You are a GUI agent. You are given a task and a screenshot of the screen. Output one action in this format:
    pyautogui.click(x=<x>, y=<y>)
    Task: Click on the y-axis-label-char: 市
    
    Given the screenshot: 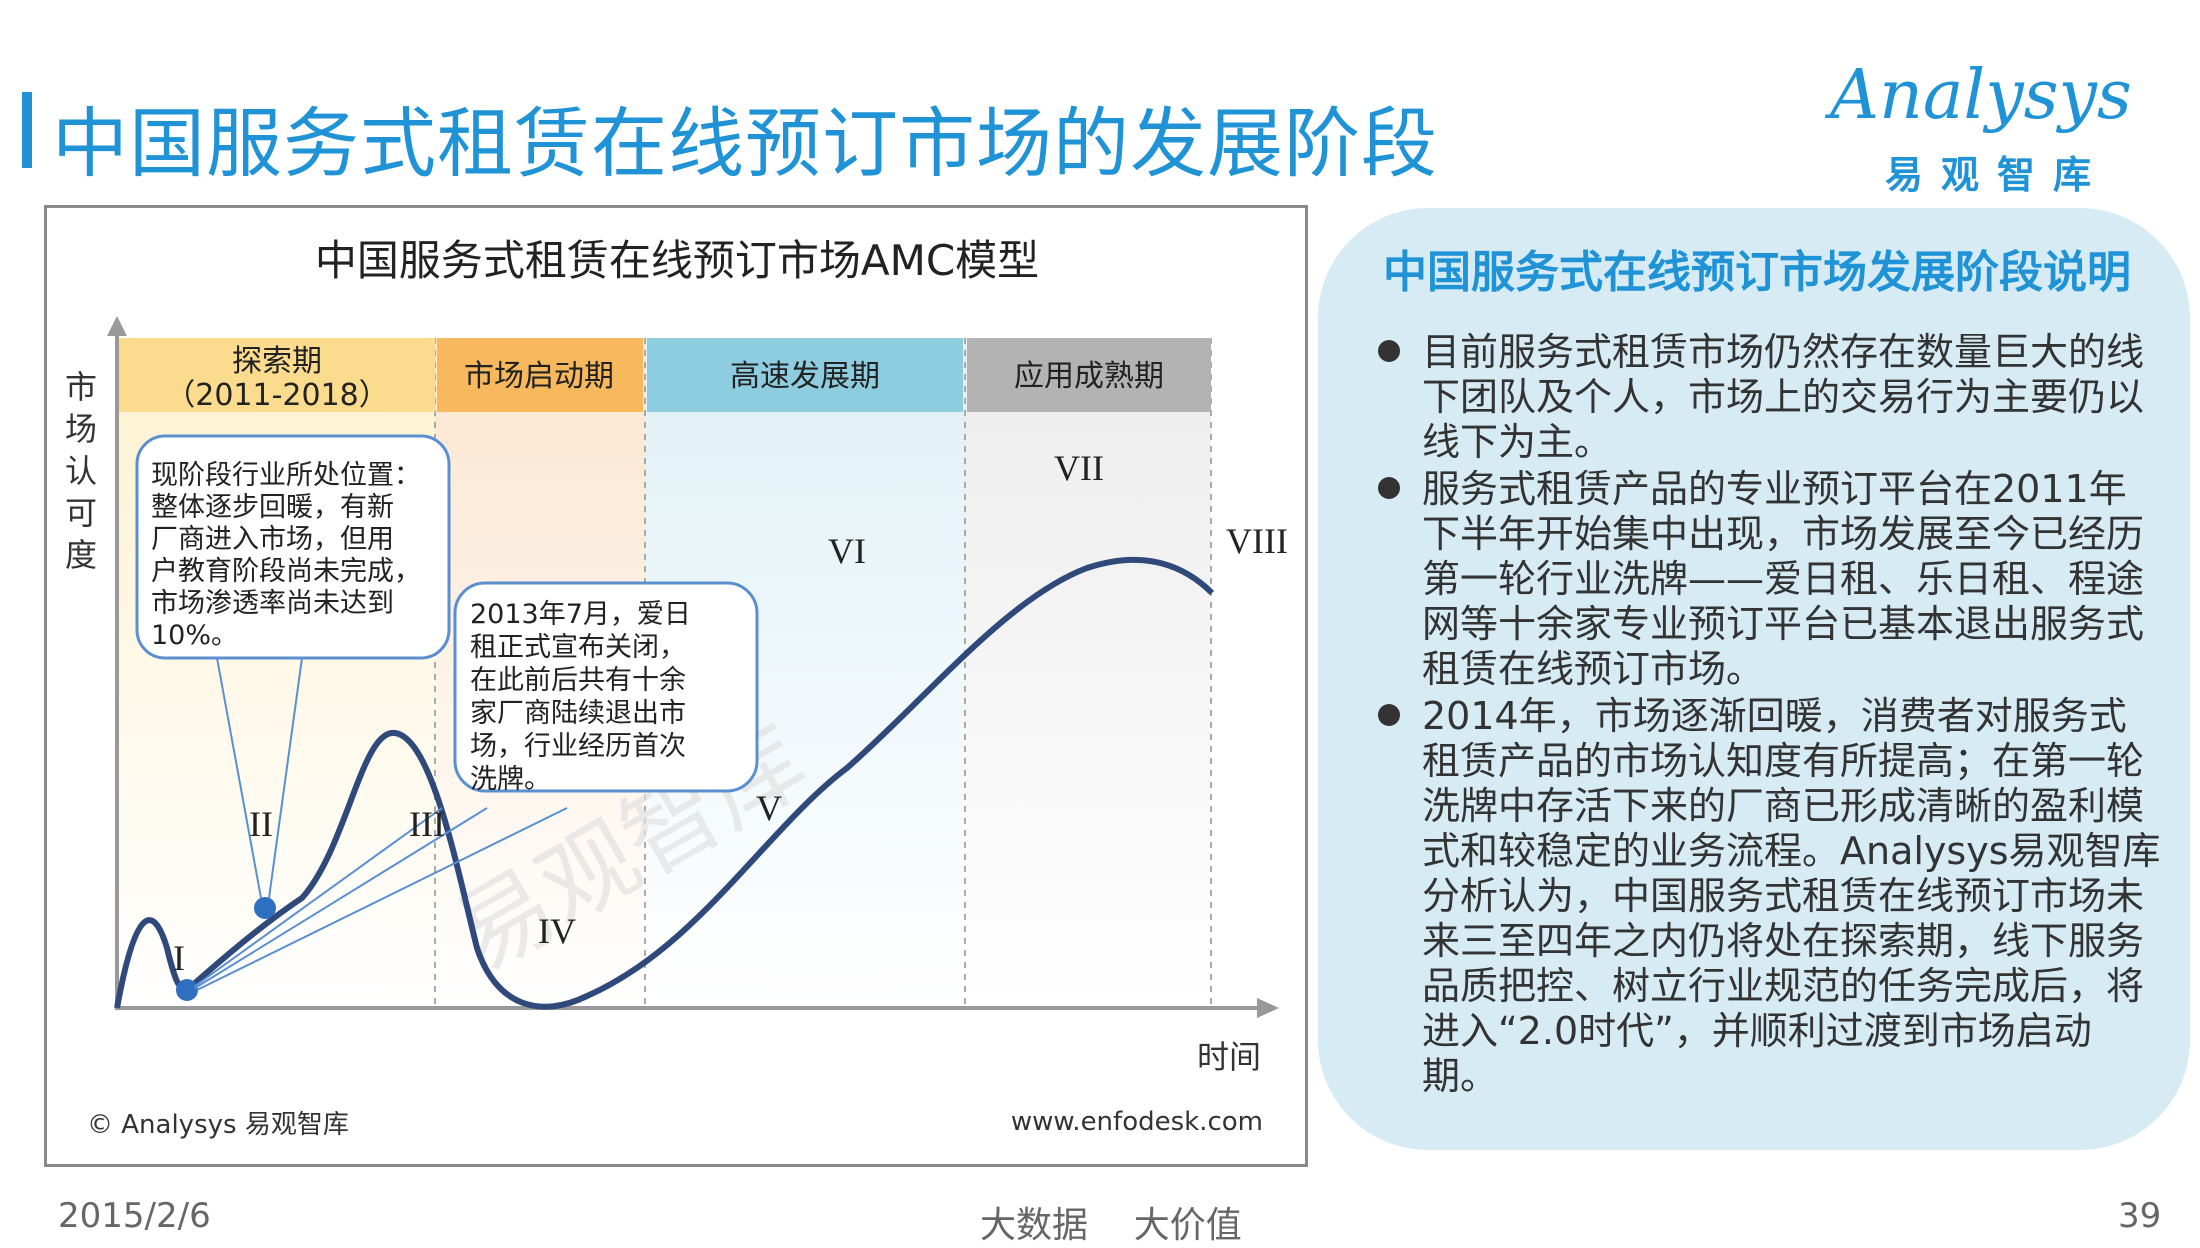 What is the action you would take?
    pyautogui.click(x=81, y=387)
    